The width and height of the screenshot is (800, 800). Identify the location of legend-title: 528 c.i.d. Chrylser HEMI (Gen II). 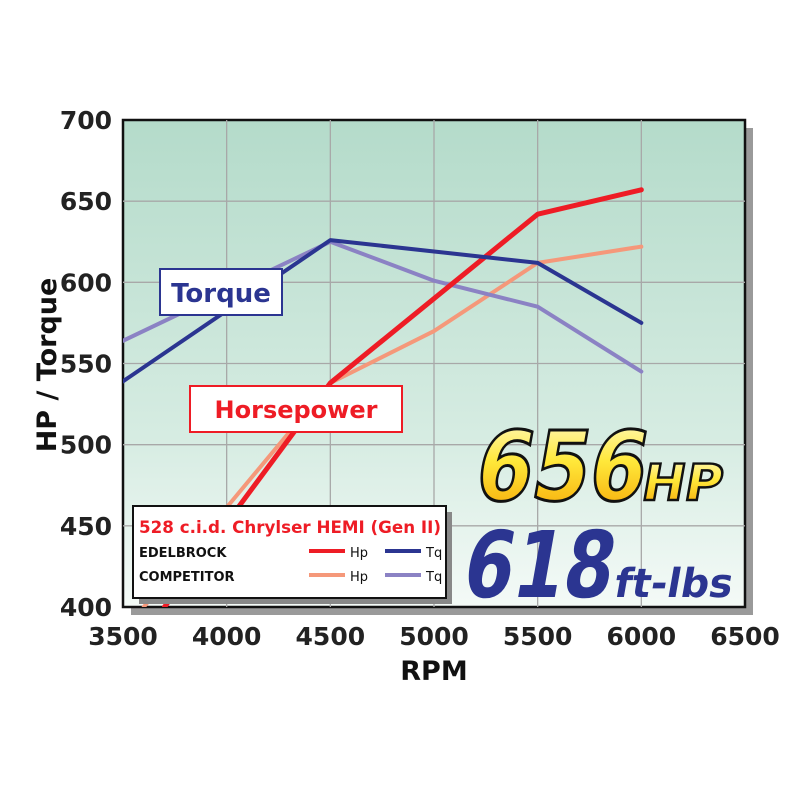
(290, 528).